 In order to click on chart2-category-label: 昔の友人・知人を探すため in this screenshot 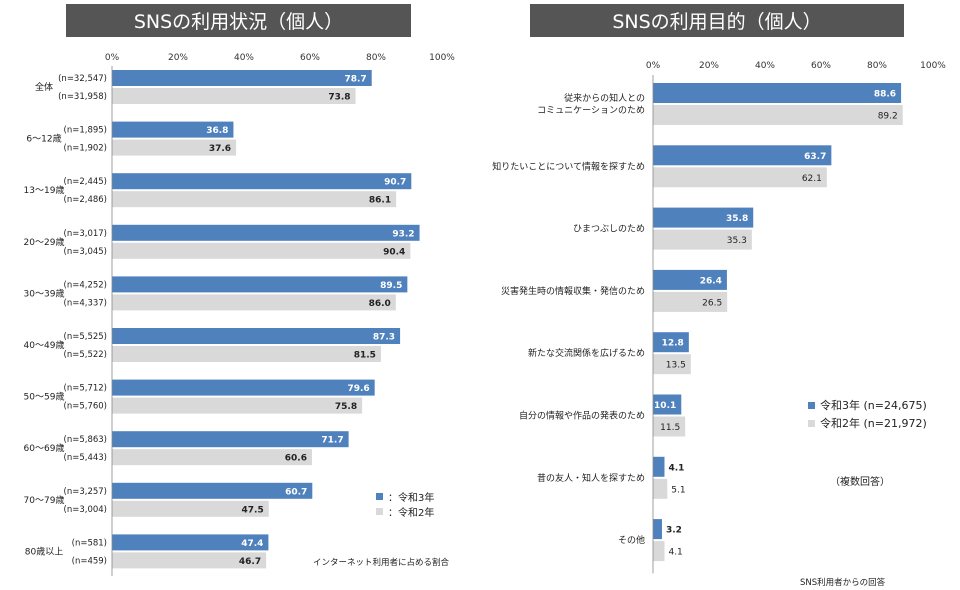, I will do `click(591, 478)`.